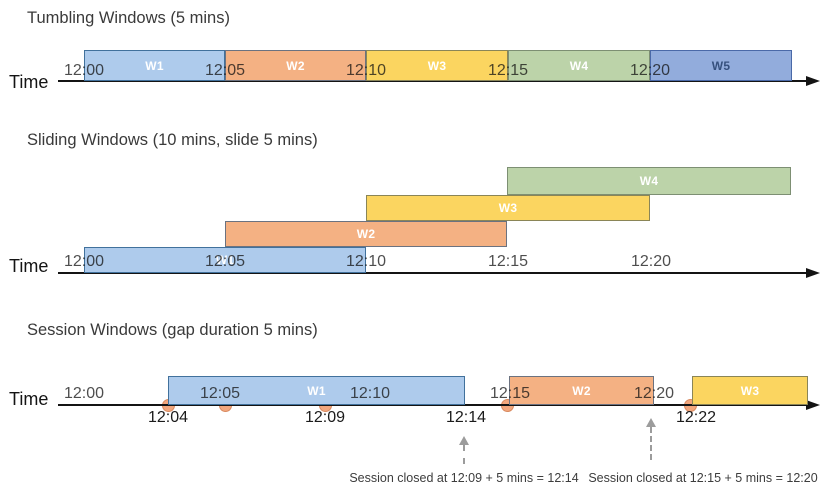 Image resolution: width=829 pixels, height=498 pixels. What do you see at coordinates (433, 273) in the screenshot?
I see `sliding-axis-line` at bounding box center [433, 273].